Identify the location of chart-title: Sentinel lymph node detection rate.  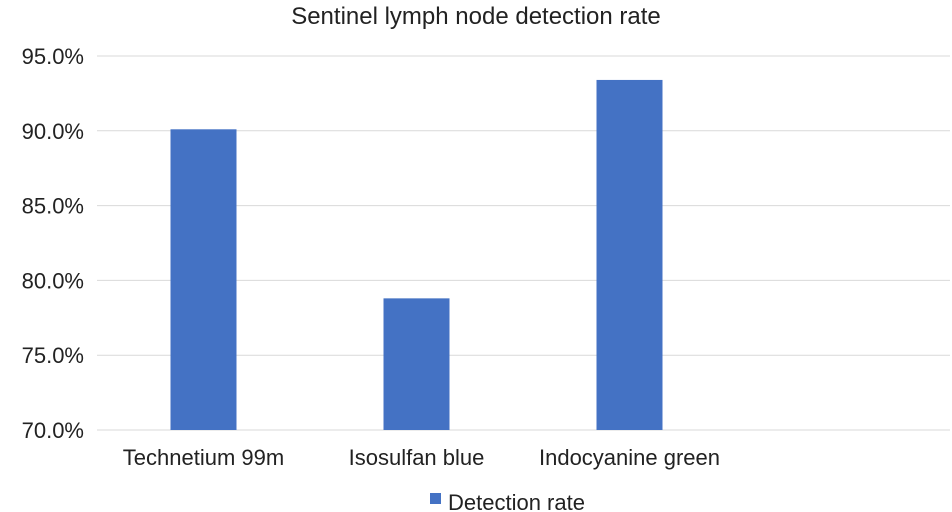
(476, 16).